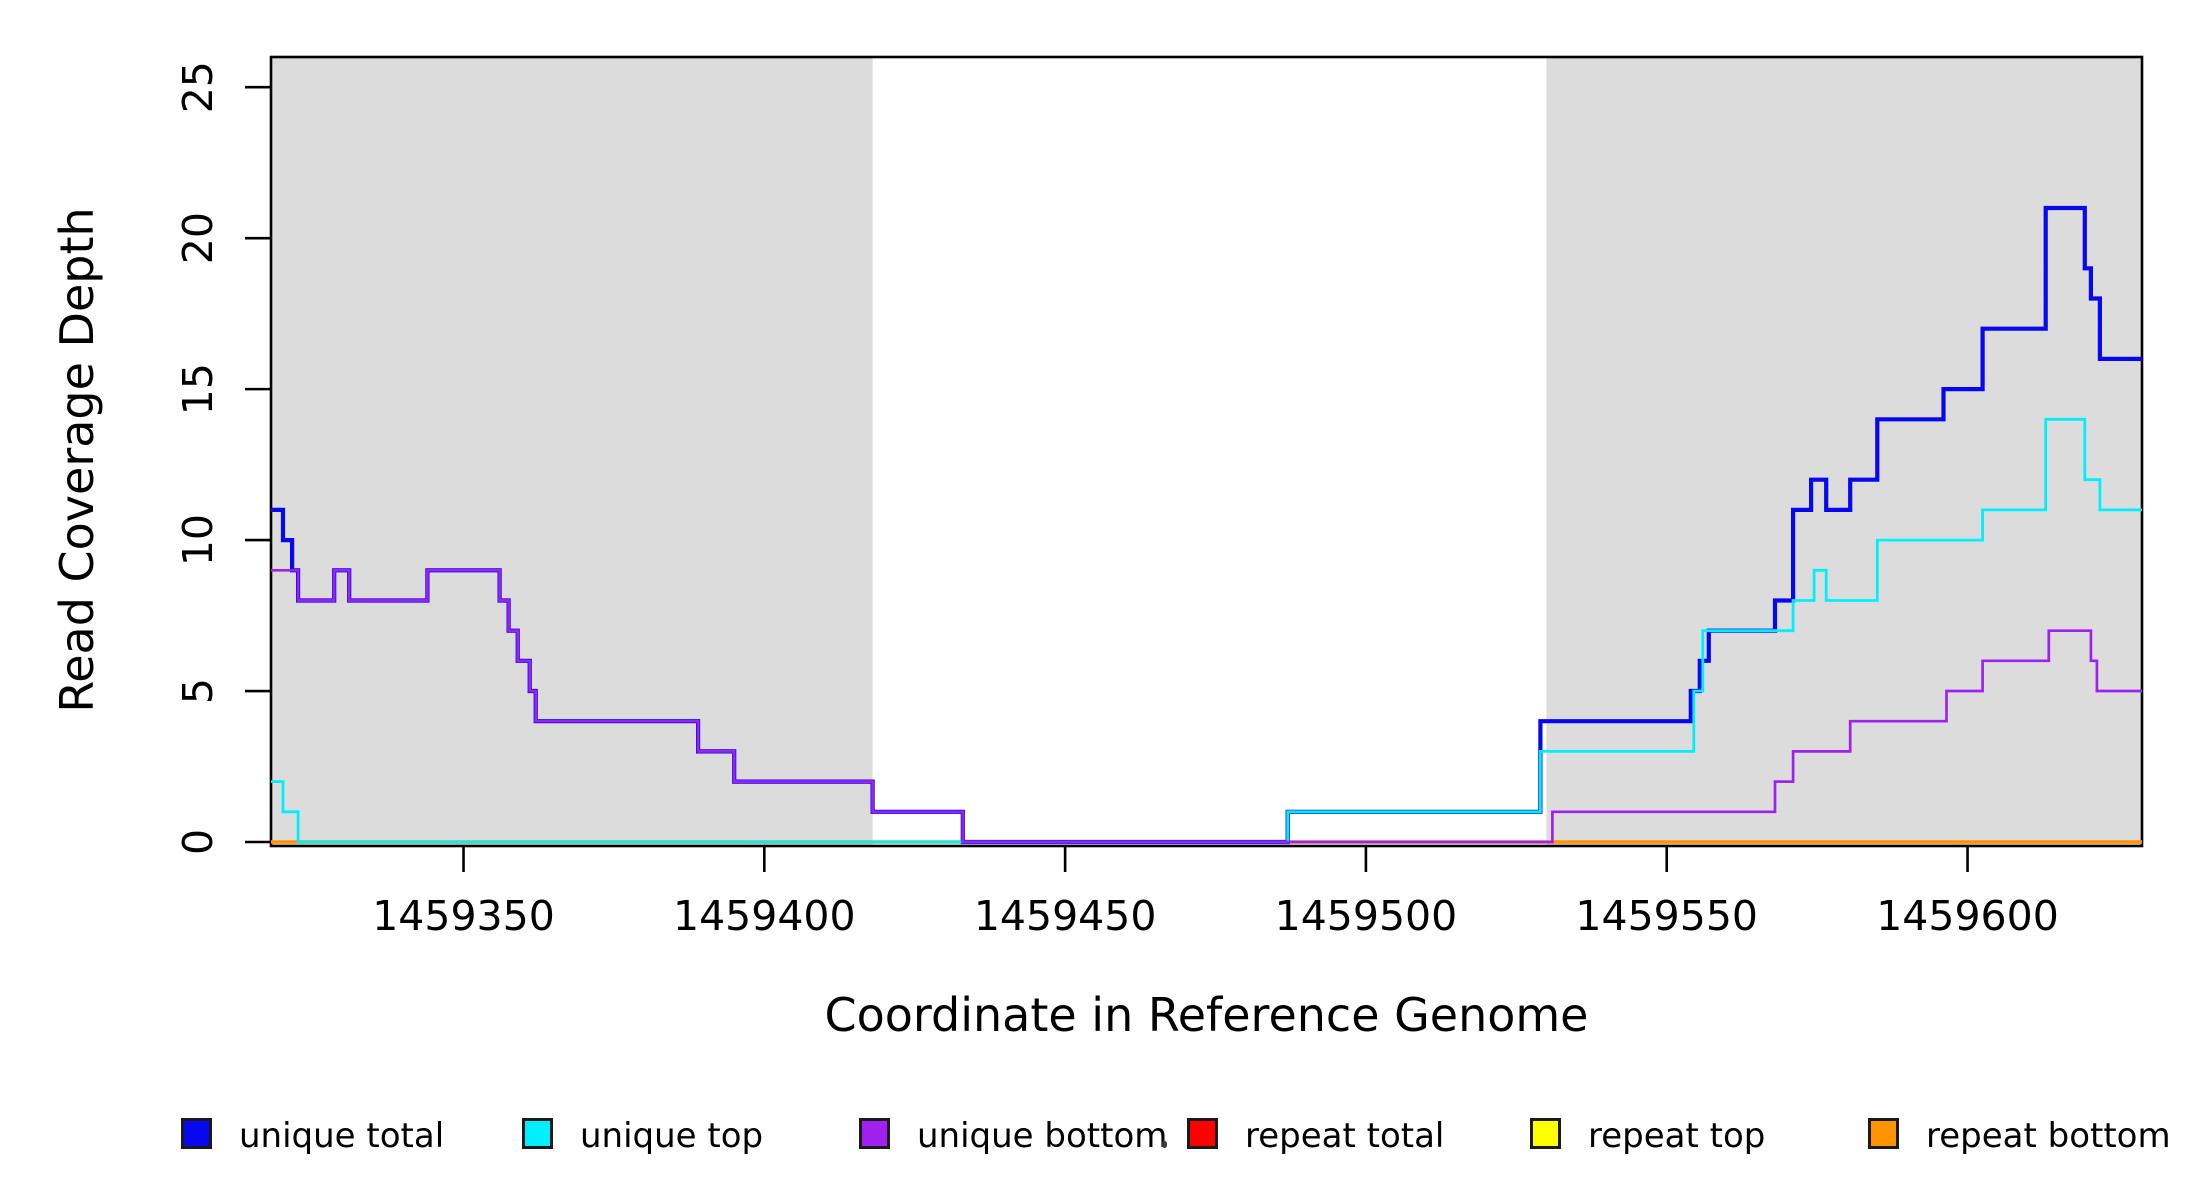 The height and width of the screenshot is (1200, 2200). What do you see at coordinates (1666, 916) in the screenshot?
I see `x-tick-label: 1459550` at bounding box center [1666, 916].